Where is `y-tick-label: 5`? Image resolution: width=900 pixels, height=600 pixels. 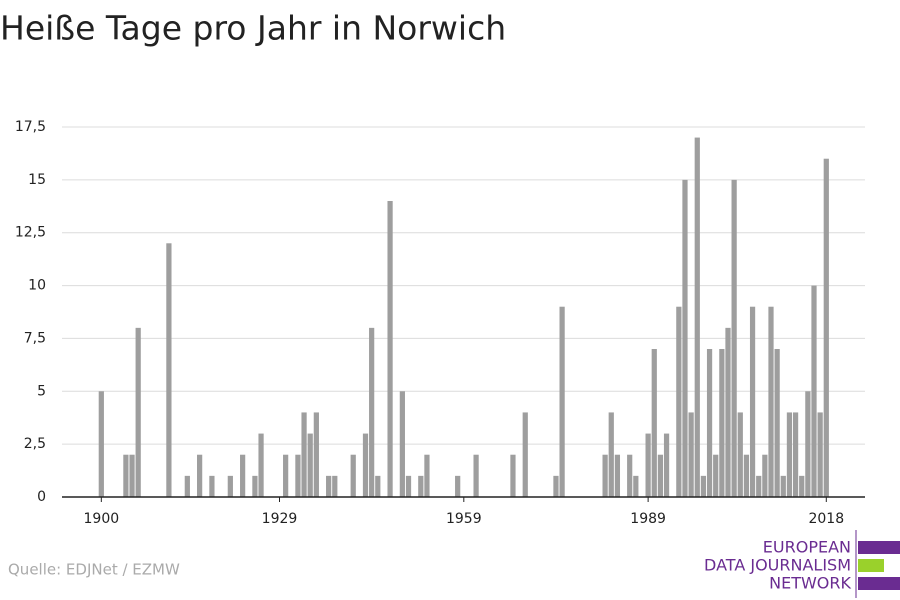
y-tick-label: 5 is located at coordinates (41, 391).